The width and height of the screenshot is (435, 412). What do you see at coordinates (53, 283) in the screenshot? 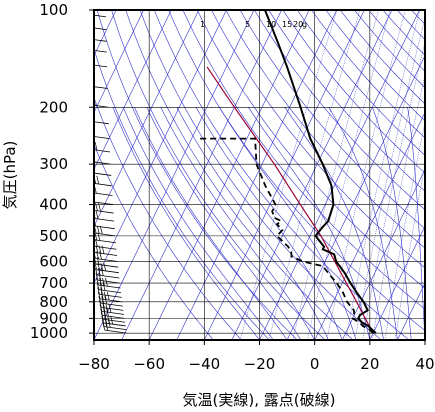
I see `y-tick-label: 700` at bounding box center [53, 283].